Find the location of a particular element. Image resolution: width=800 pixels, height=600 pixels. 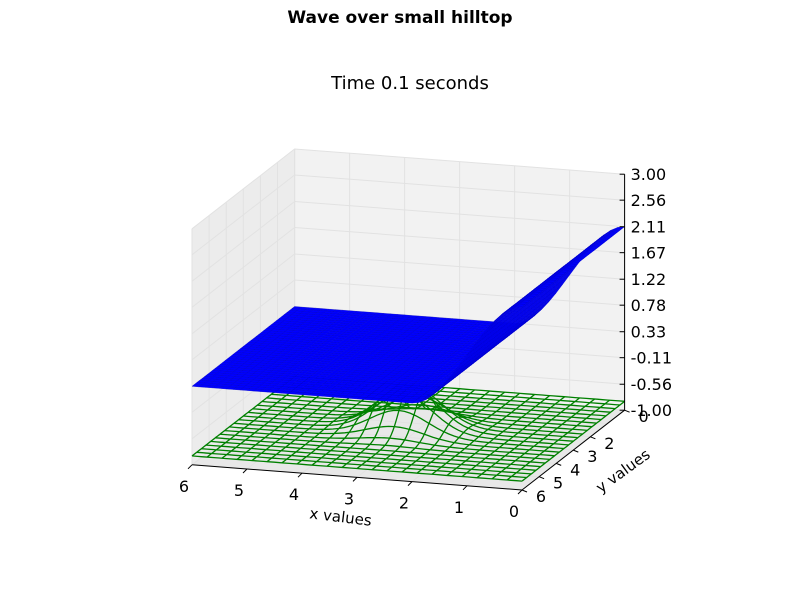

y-tick-label: 3 is located at coordinates (592, 456).